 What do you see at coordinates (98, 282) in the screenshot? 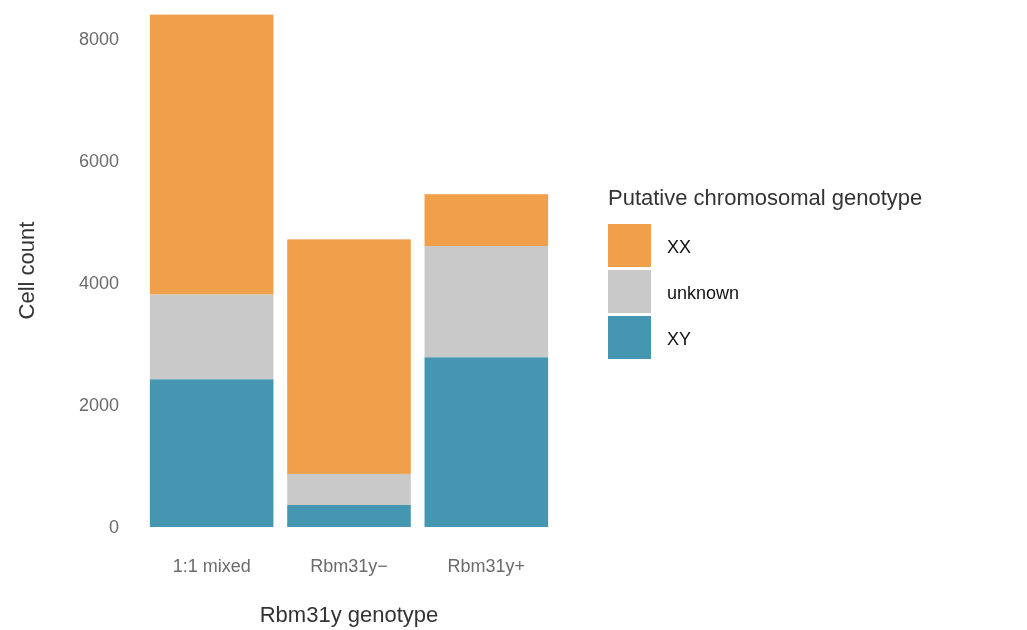
I see `y-tick-label: 4000` at bounding box center [98, 282].